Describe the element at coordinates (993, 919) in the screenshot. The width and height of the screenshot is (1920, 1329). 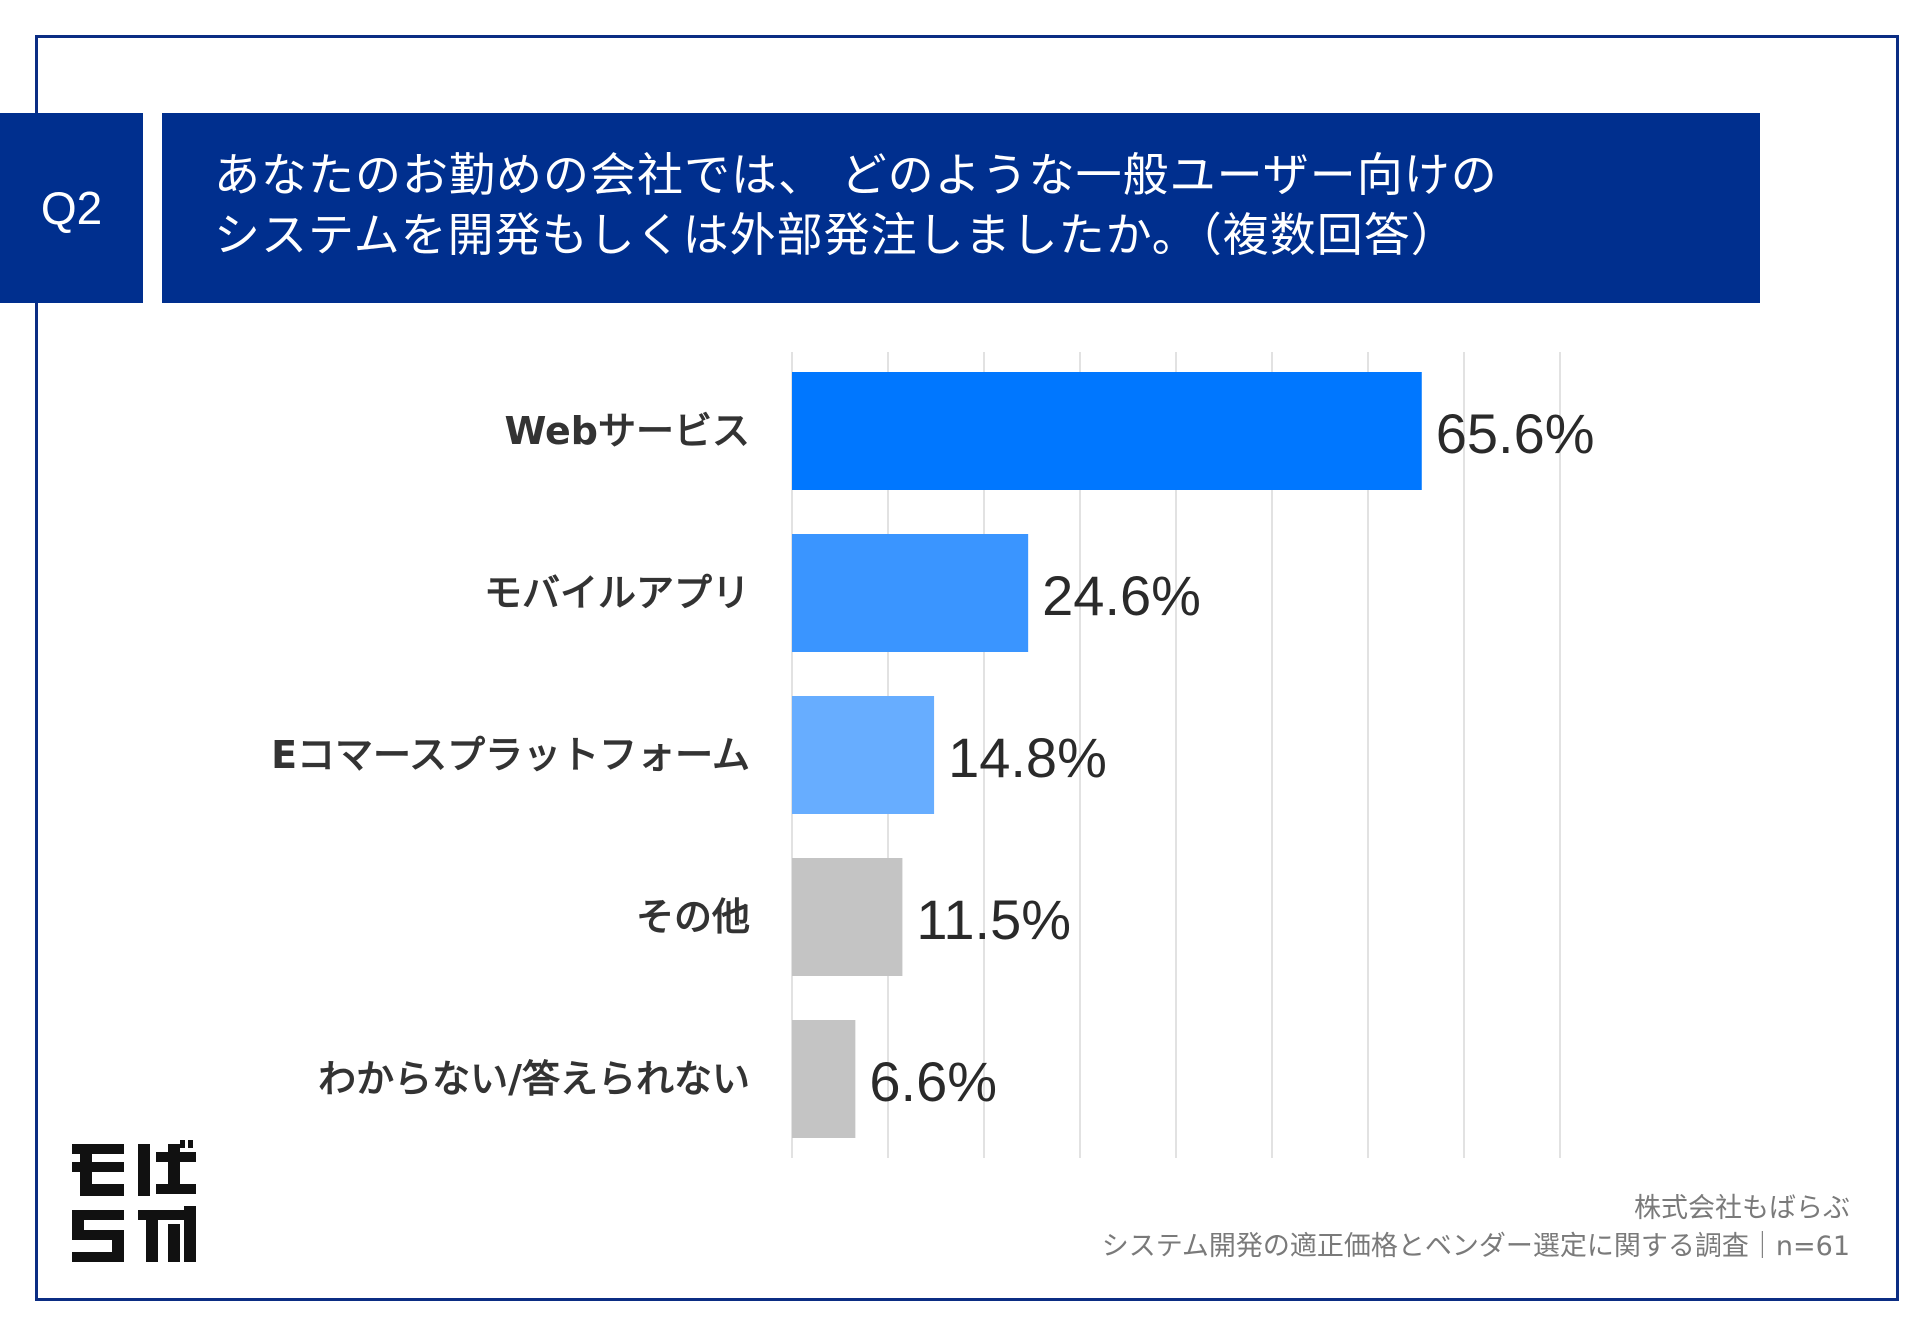
I see `data-label: 11.5%` at that location.